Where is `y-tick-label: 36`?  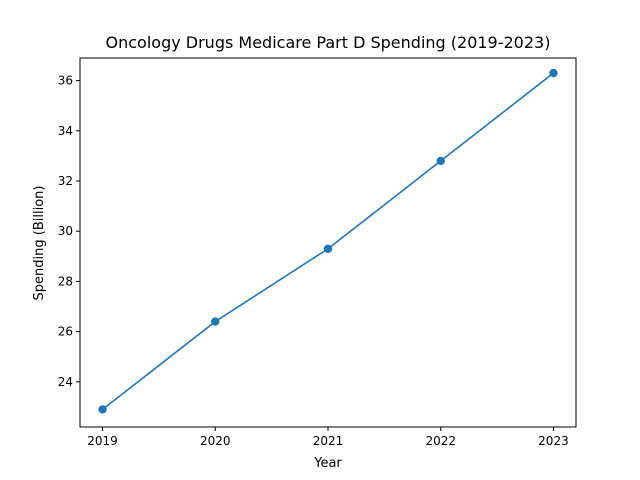 y-tick-label: 36 is located at coordinates (65, 81).